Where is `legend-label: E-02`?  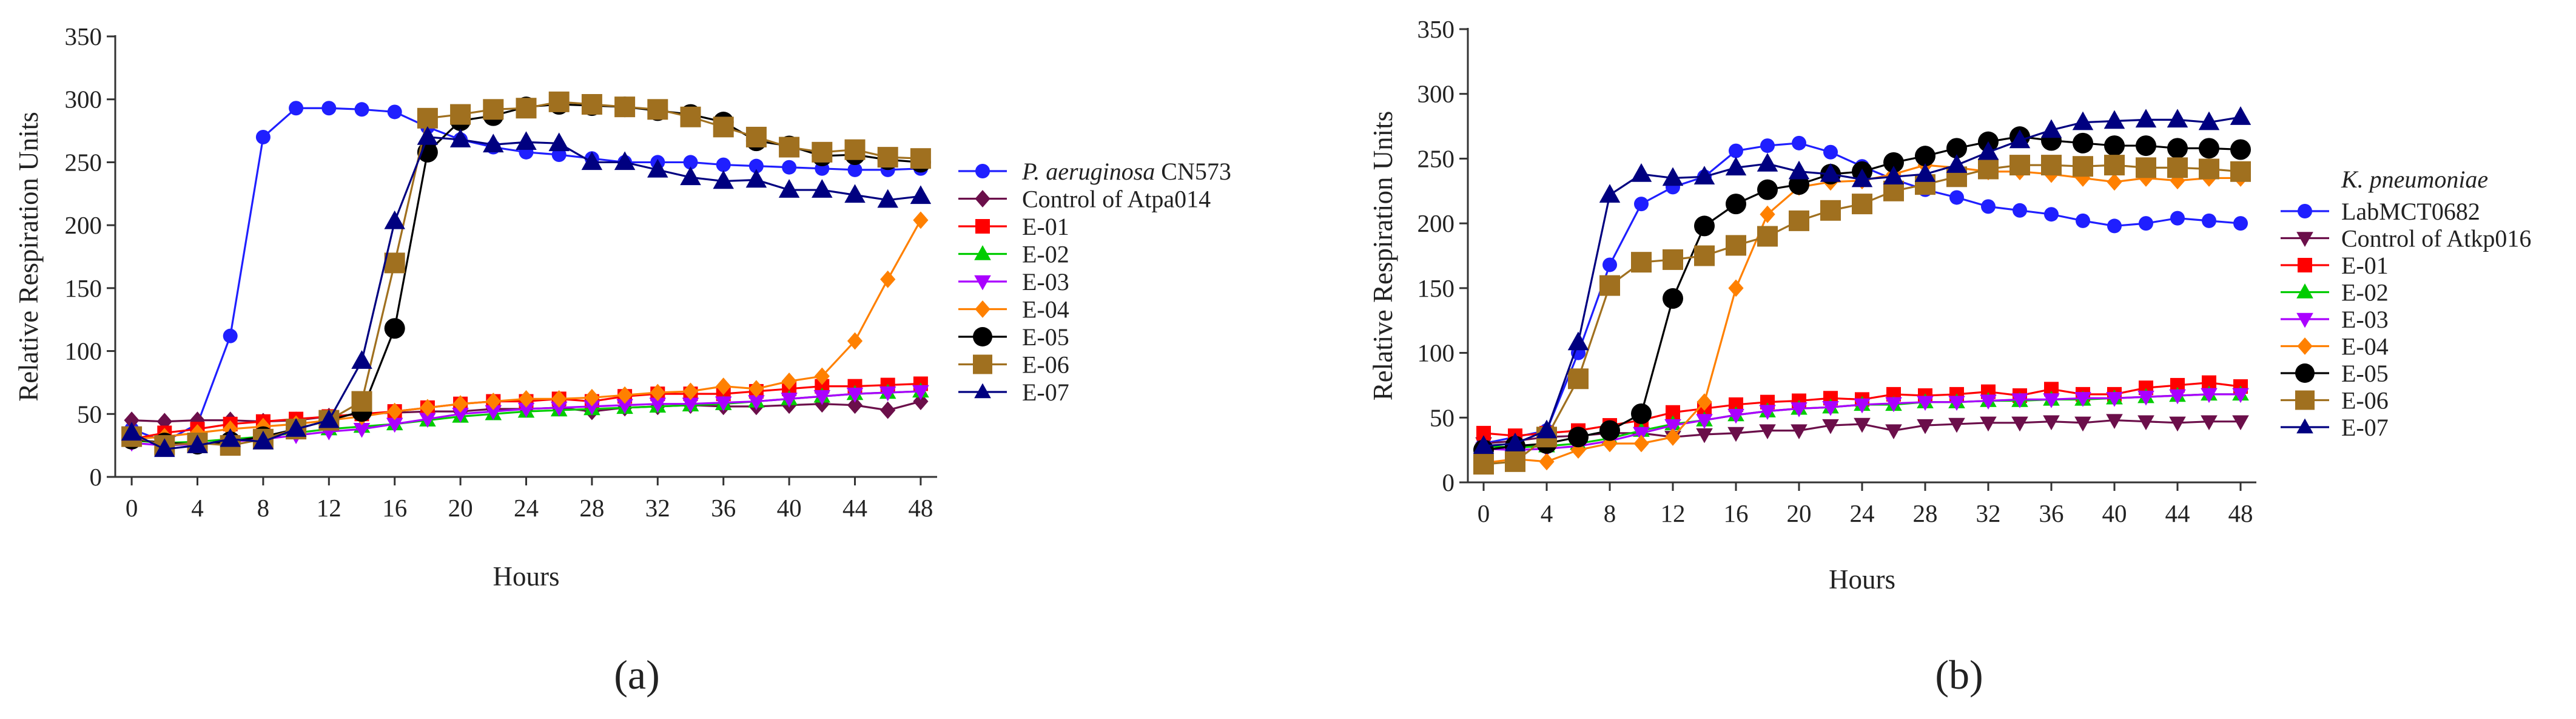
legend-label: E-02 is located at coordinates (2365, 293).